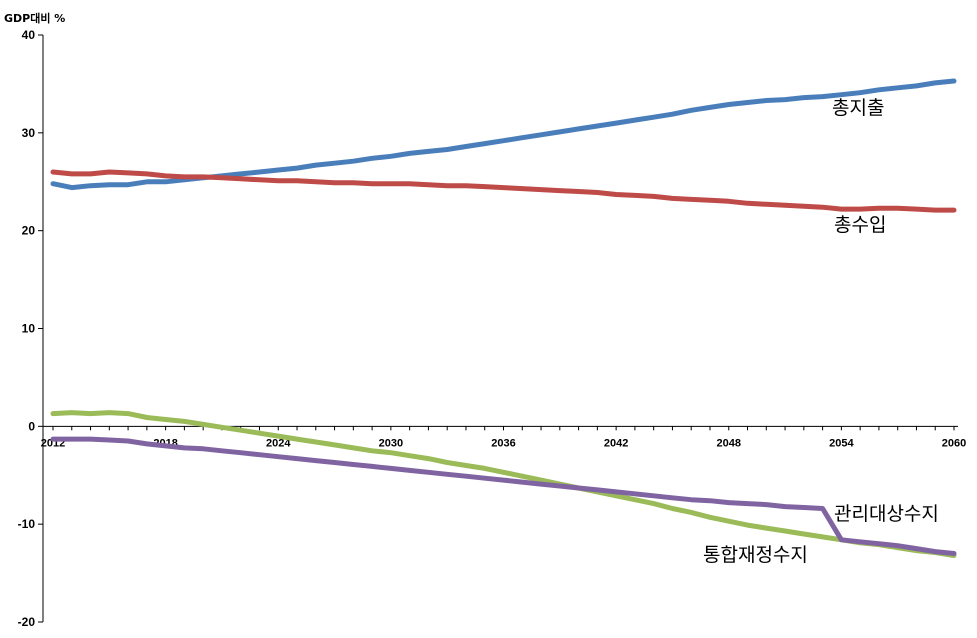 The height and width of the screenshot is (638, 977). I want to click on y-tick-label: 30, so click(29, 133).